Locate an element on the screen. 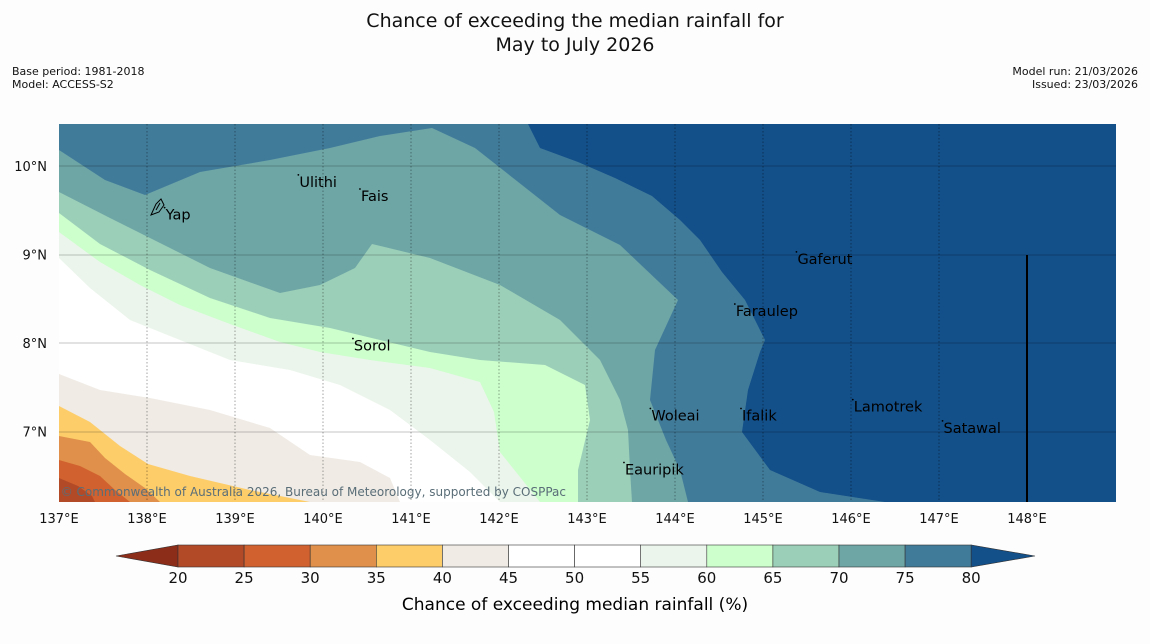 The height and width of the screenshot is (644, 1150). chart-title-line2: May to July 2026 is located at coordinates (575, 45).